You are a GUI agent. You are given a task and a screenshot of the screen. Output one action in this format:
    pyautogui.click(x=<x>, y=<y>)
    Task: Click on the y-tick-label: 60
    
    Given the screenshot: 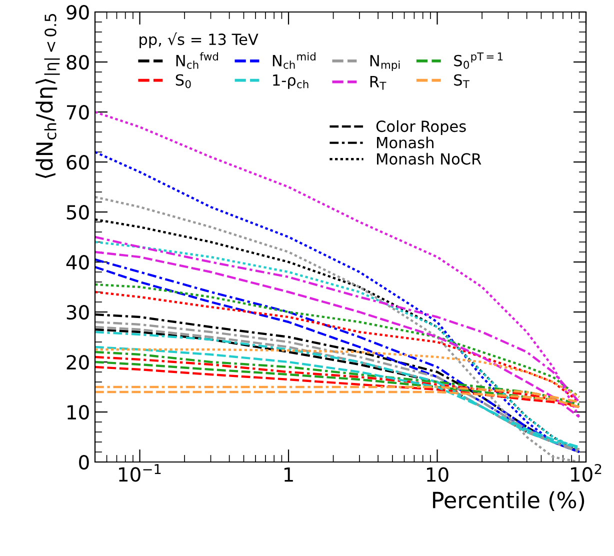 What is the action you would take?
    pyautogui.click(x=77, y=162)
    